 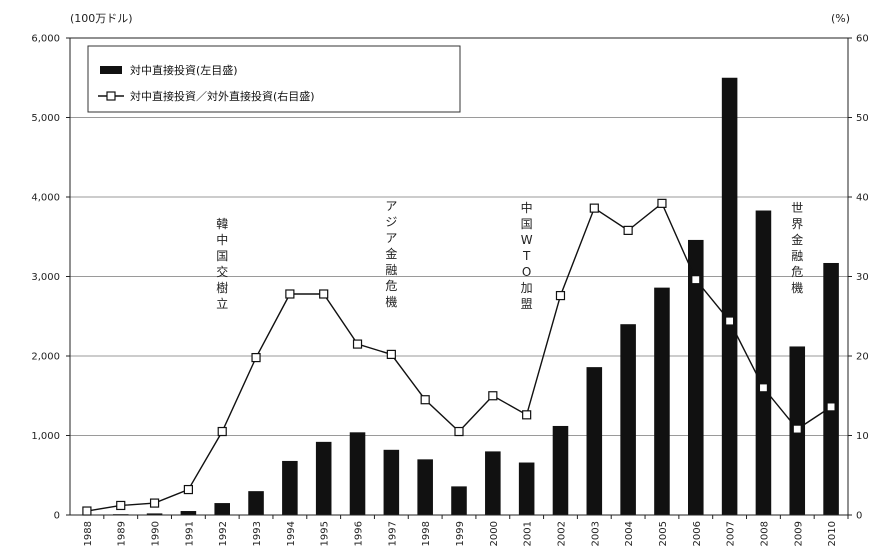 I want to click on annotation-char: 樹, so click(x=222, y=288).